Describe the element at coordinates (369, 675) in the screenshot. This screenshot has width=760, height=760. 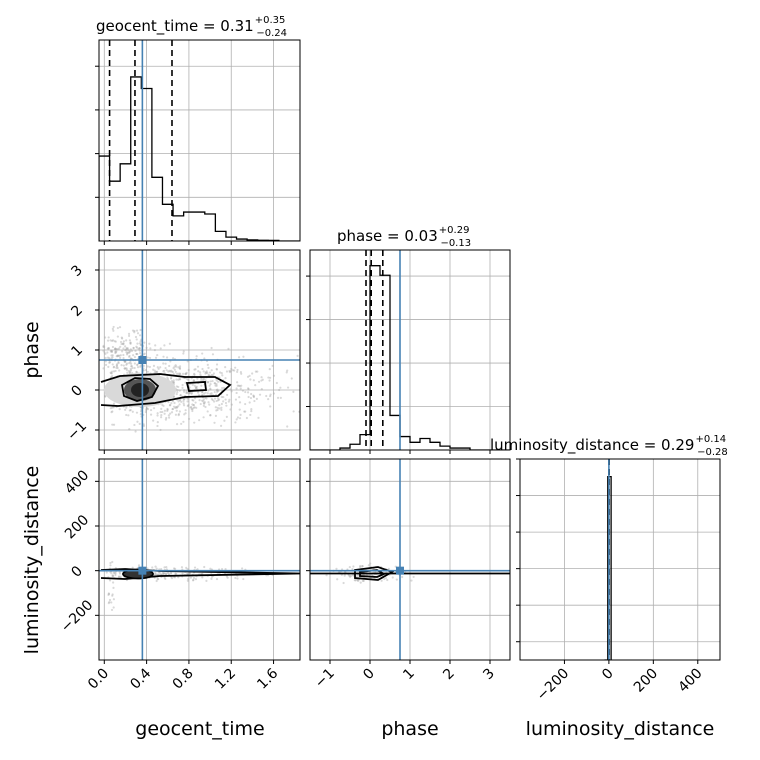
I see `x-tick-label: 0` at that location.